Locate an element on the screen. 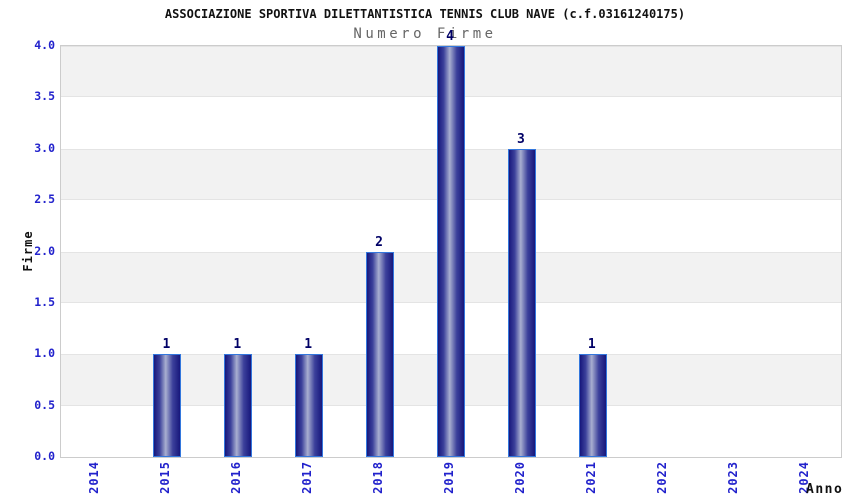 The width and height of the screenshot is (850, 500). x-tick-label-2022: 2022 is located at coordinates (661, 477).